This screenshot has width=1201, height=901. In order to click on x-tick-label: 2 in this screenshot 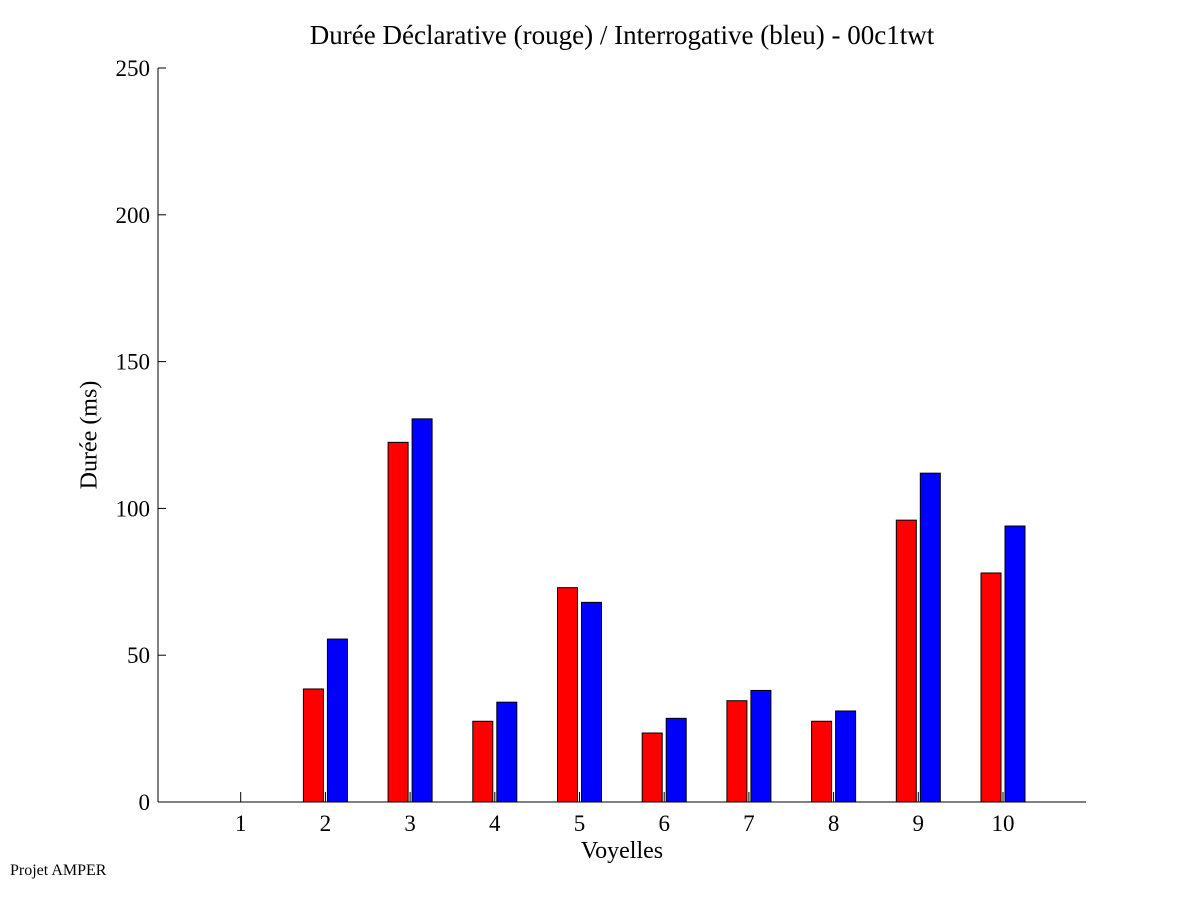, I will do `click(326, 823)`.